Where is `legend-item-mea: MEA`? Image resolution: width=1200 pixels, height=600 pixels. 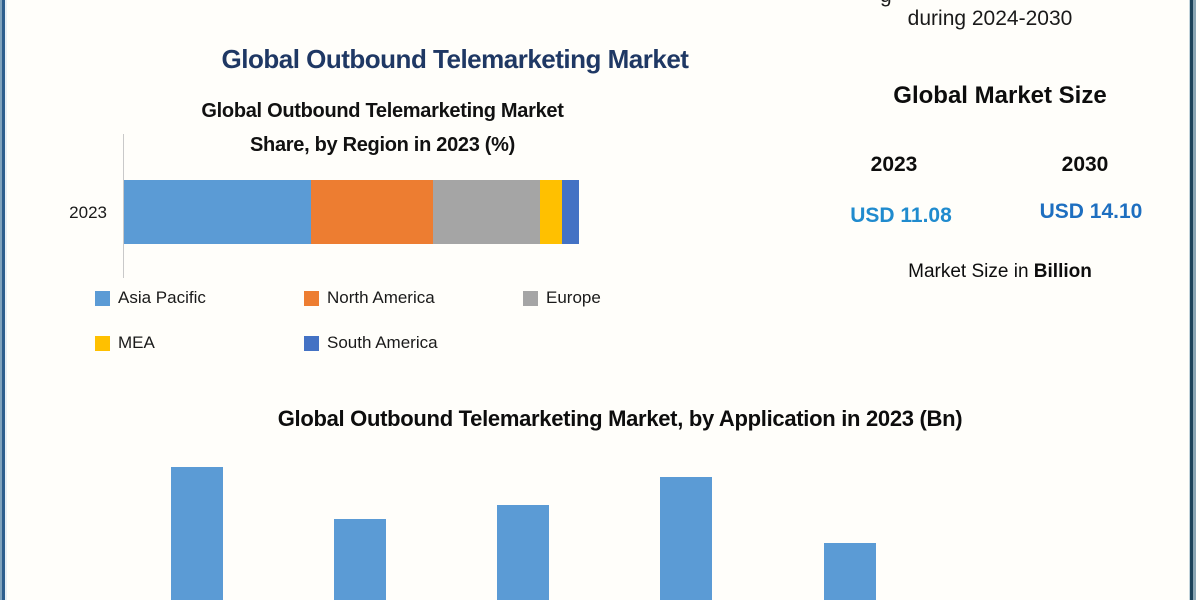
legend-item-mea: MEA is located at coordinates (125, 343).